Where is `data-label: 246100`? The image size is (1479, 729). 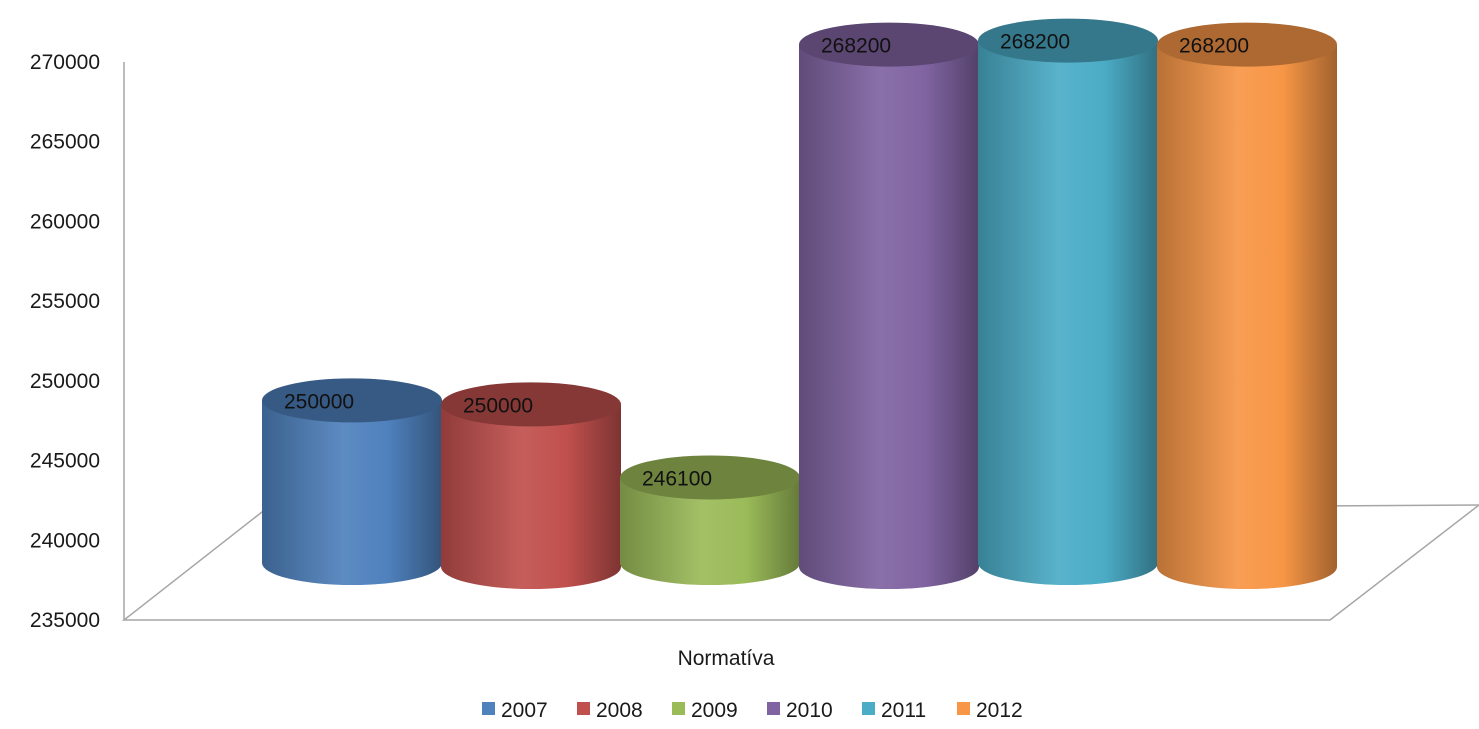 data-label: 246100 is located at coordinates (677, 478).